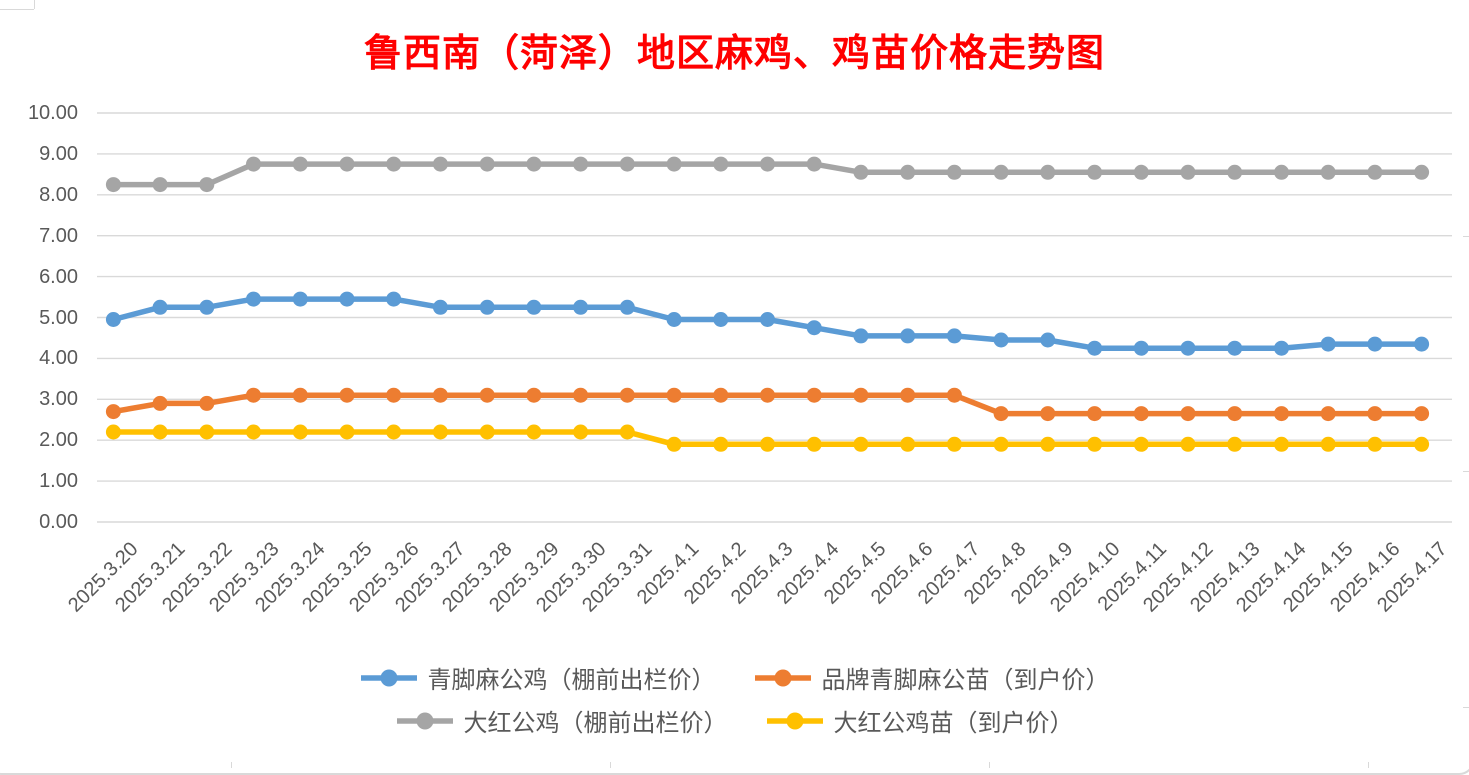 This screenshot has width=1469, height=775. What do you see at coordinates (58, 481) in the screenshot?
I see `y-axis-label: 1.00` at bounding box center [58, 481].